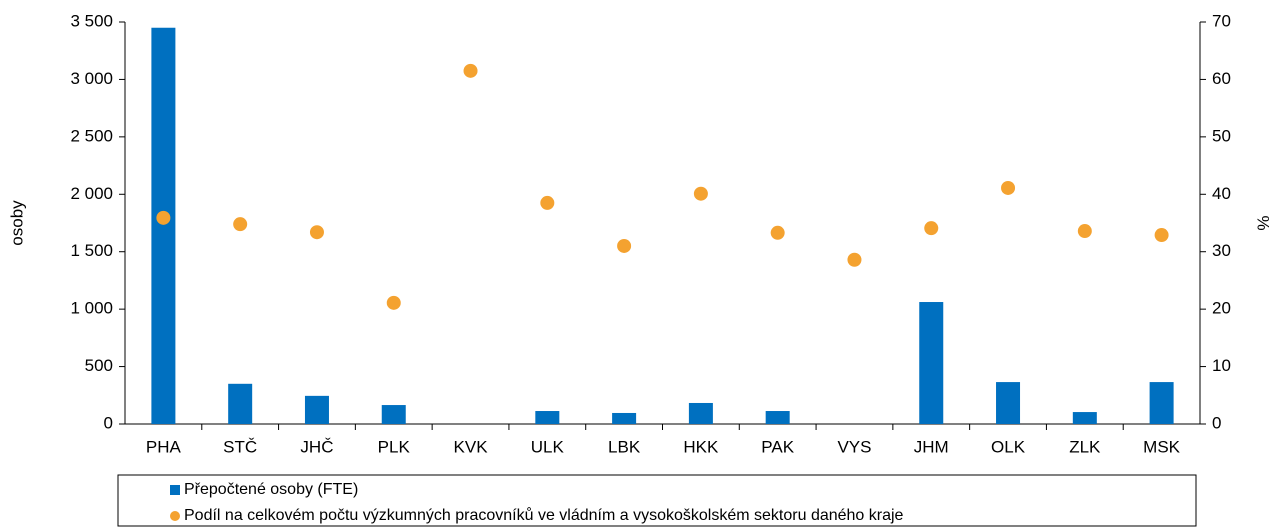 This screenshot has width=1270, height=527. What do you see at coordinates (624, 446) in the screenshot?
I see `x-tick-label: LBK` at bounding box center [624, 446].